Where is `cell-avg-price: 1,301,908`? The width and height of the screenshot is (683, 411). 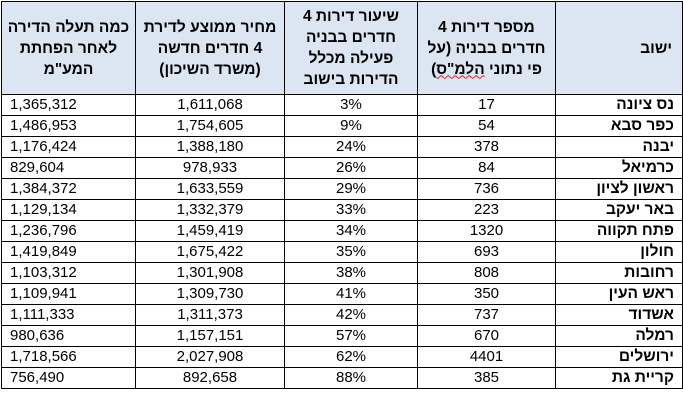 cell-avg-price: 1,301,908 is located at coordinates (210, 273).